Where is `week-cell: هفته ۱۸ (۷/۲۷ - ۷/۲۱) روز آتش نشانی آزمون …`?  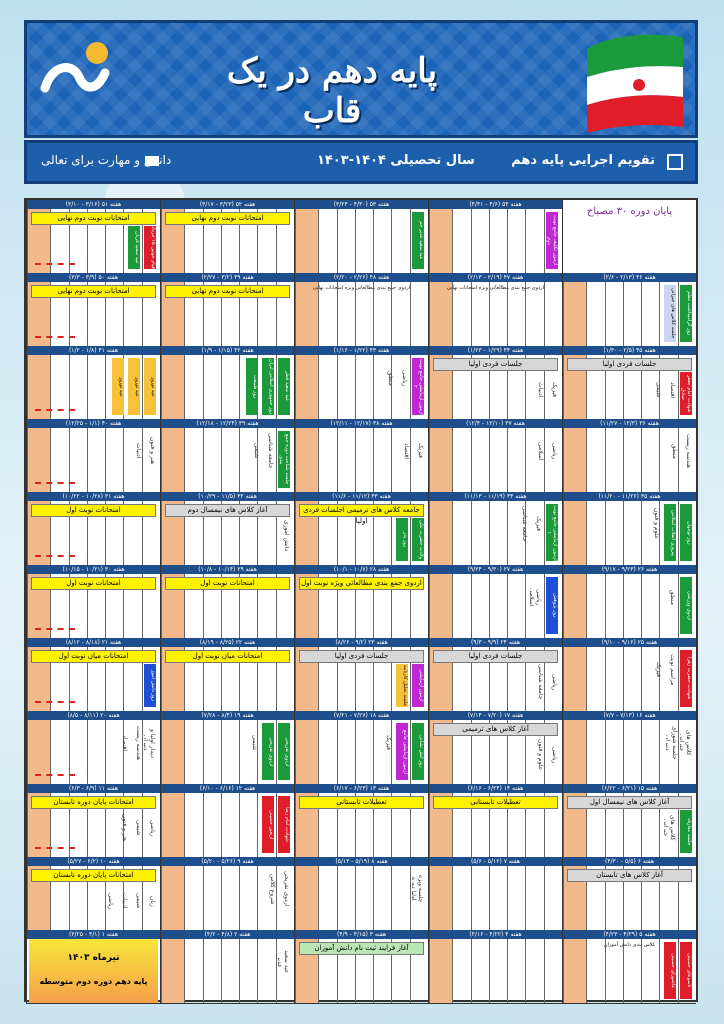
week-cell: هفته ۱۸ (۷/۲۷ - ۷/۲۱) روز آتش نشانی آزمون … is located at coordinates (361, 747).